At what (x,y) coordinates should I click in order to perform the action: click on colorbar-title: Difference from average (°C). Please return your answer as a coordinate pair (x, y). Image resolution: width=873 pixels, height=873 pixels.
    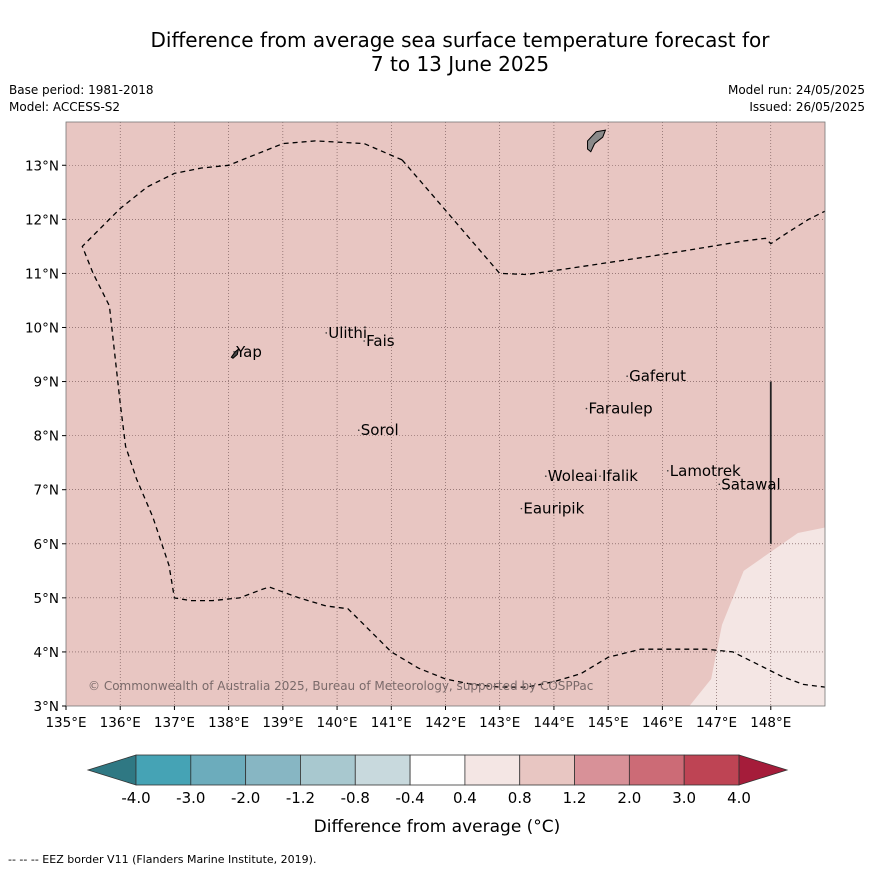
    Looking at the image, I should click on (437, 827).